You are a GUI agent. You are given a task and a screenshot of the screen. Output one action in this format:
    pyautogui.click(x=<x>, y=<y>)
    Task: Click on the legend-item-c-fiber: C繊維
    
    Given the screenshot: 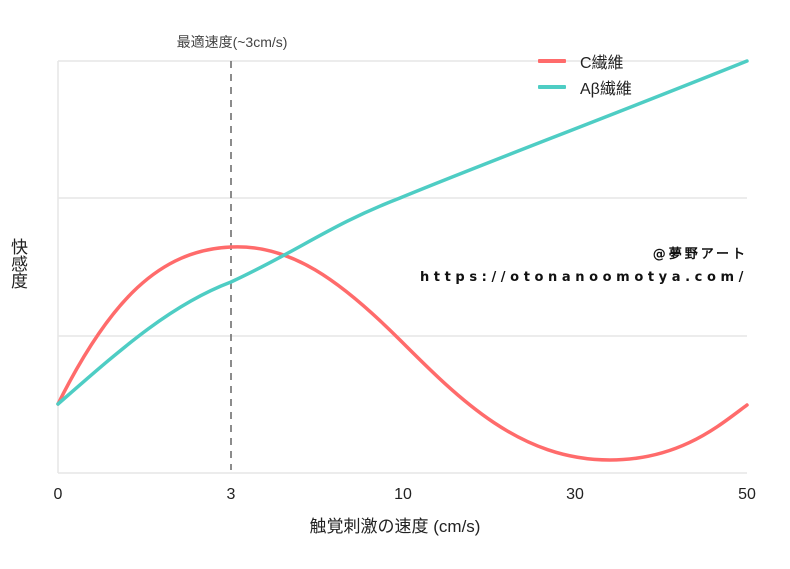 What is the action you would take?
    pyautogui.click(x=585, y=61)
    